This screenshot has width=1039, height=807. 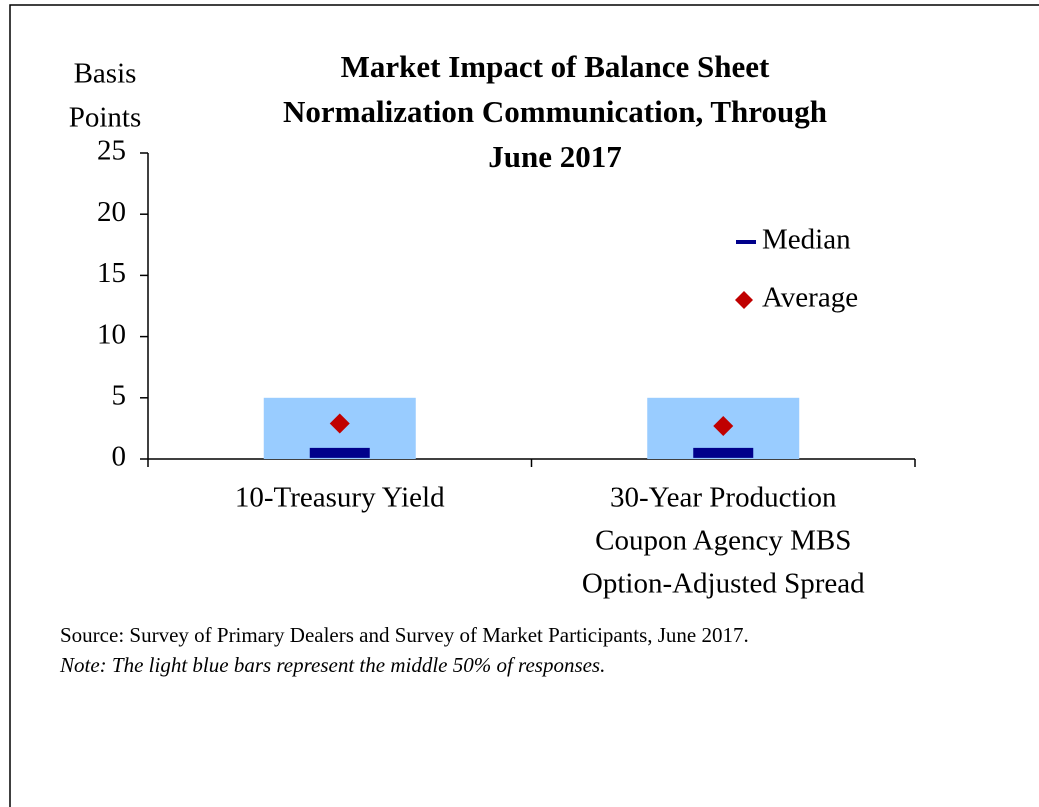 What do you see at coordinates (111, 273) in the screenshot?
I see `y-tick-label: 15` at bounding box center [111, 273].